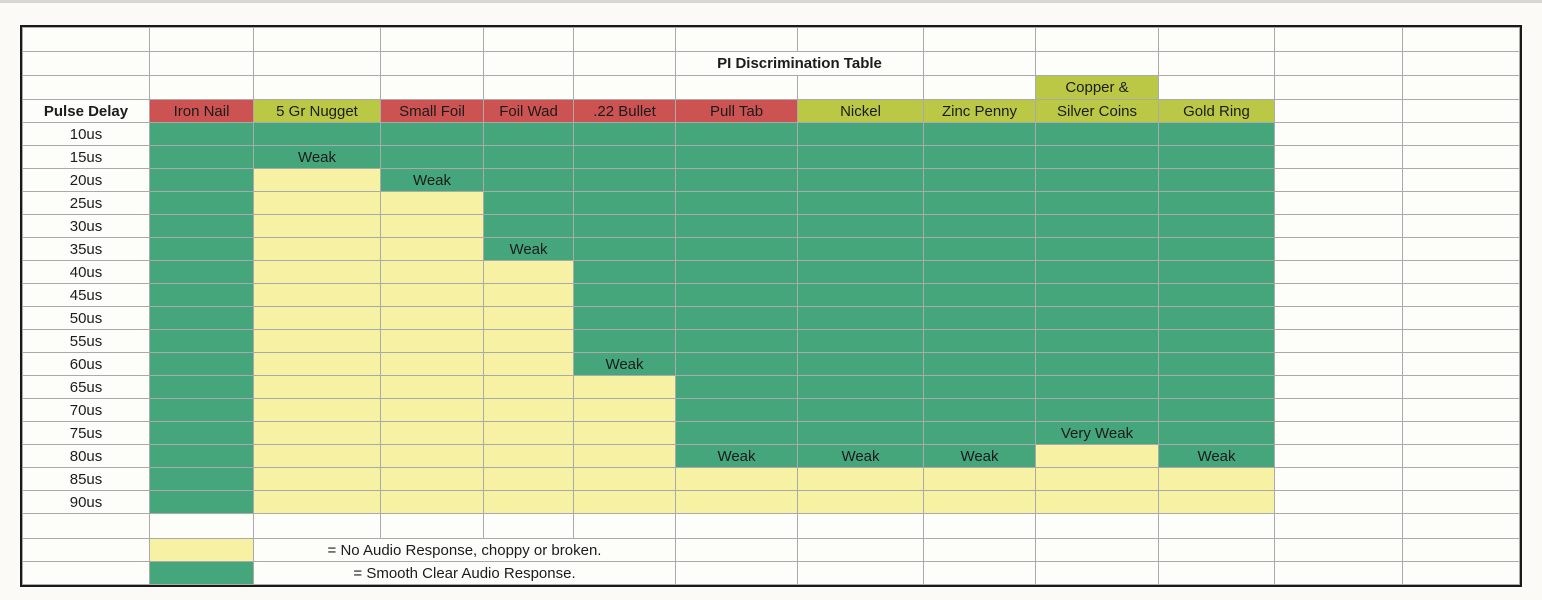 The image size is (1542, 600). I want to click on pulse-delay-row: 55us, so click(771, 341).